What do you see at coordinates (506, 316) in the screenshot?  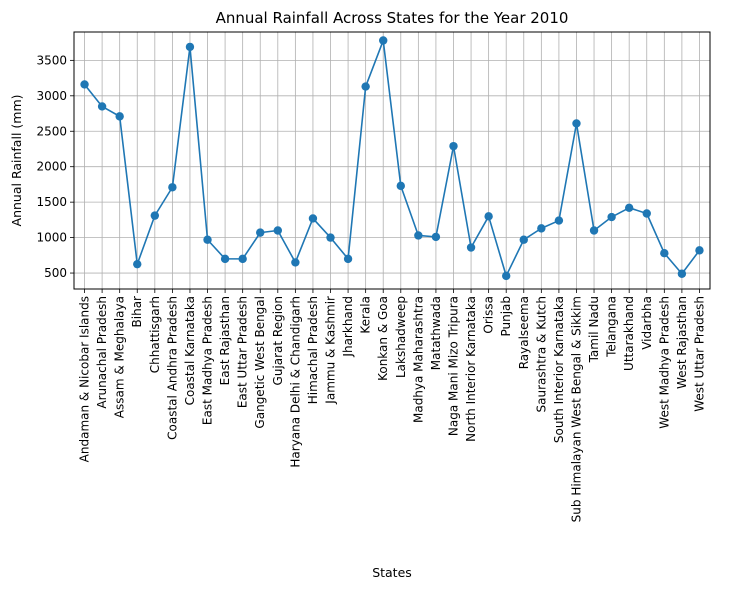 I see `x-tick-label: Punjab` at bounding box center [506, 316].